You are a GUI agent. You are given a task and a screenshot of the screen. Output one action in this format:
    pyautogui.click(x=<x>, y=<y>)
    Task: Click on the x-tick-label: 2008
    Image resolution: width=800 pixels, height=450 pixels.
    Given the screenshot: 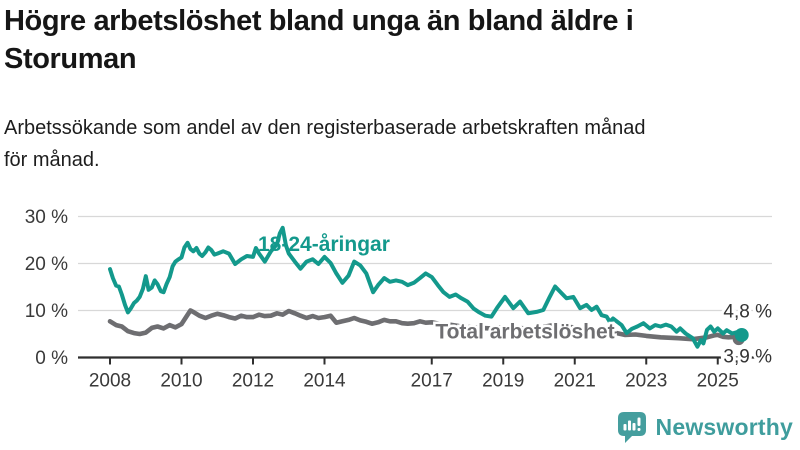 What is the action you would take?
    pyautogui.click(x=110, y=381)
    